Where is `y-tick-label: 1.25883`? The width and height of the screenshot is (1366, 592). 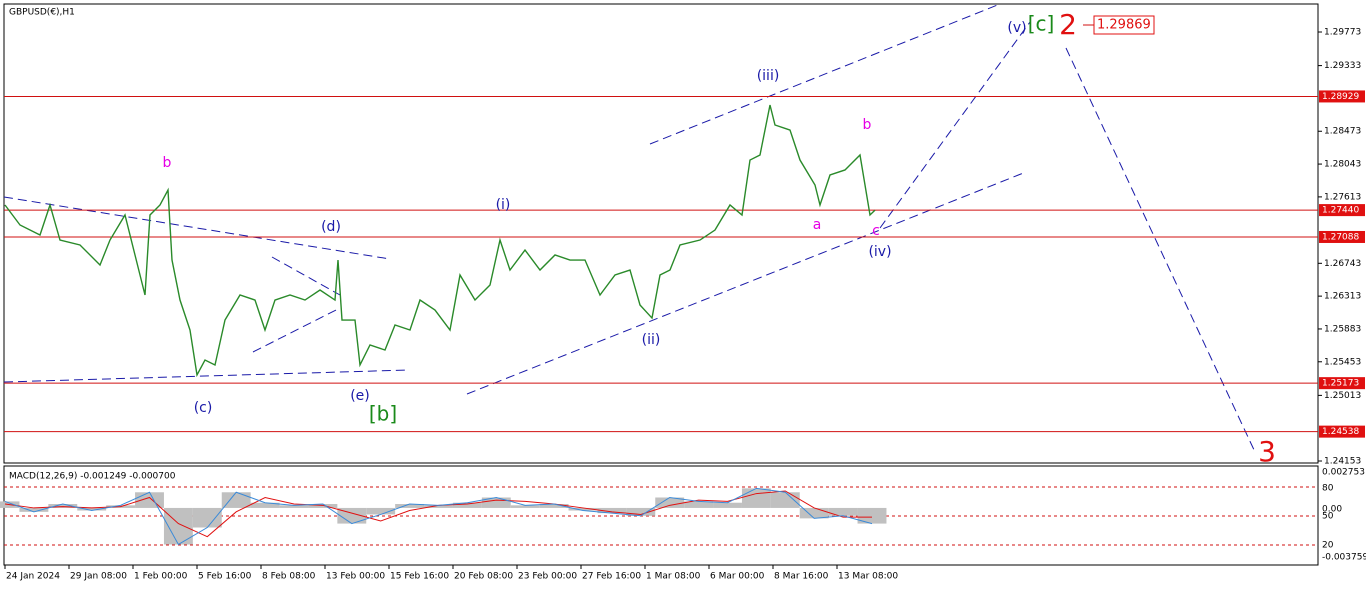
y-tick-label: 1.25883 is located at coordinates (1342, 329).